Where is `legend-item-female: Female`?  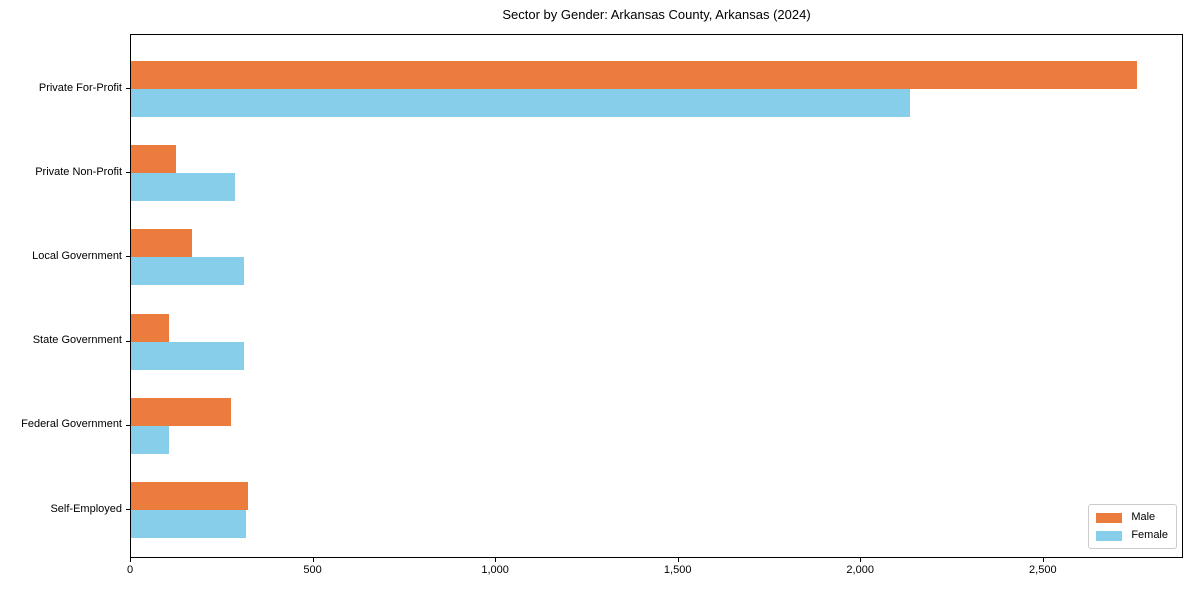 legend-item-female: Female is located at coordinates (1132, 535).